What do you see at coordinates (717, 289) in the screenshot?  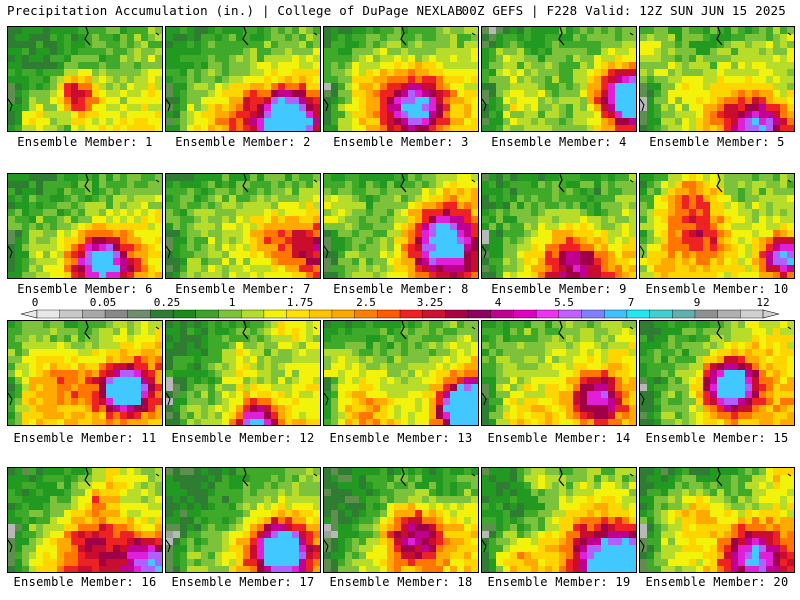 I see `member-label: Ensemble Member: 10` at bounding box center [717, 289].